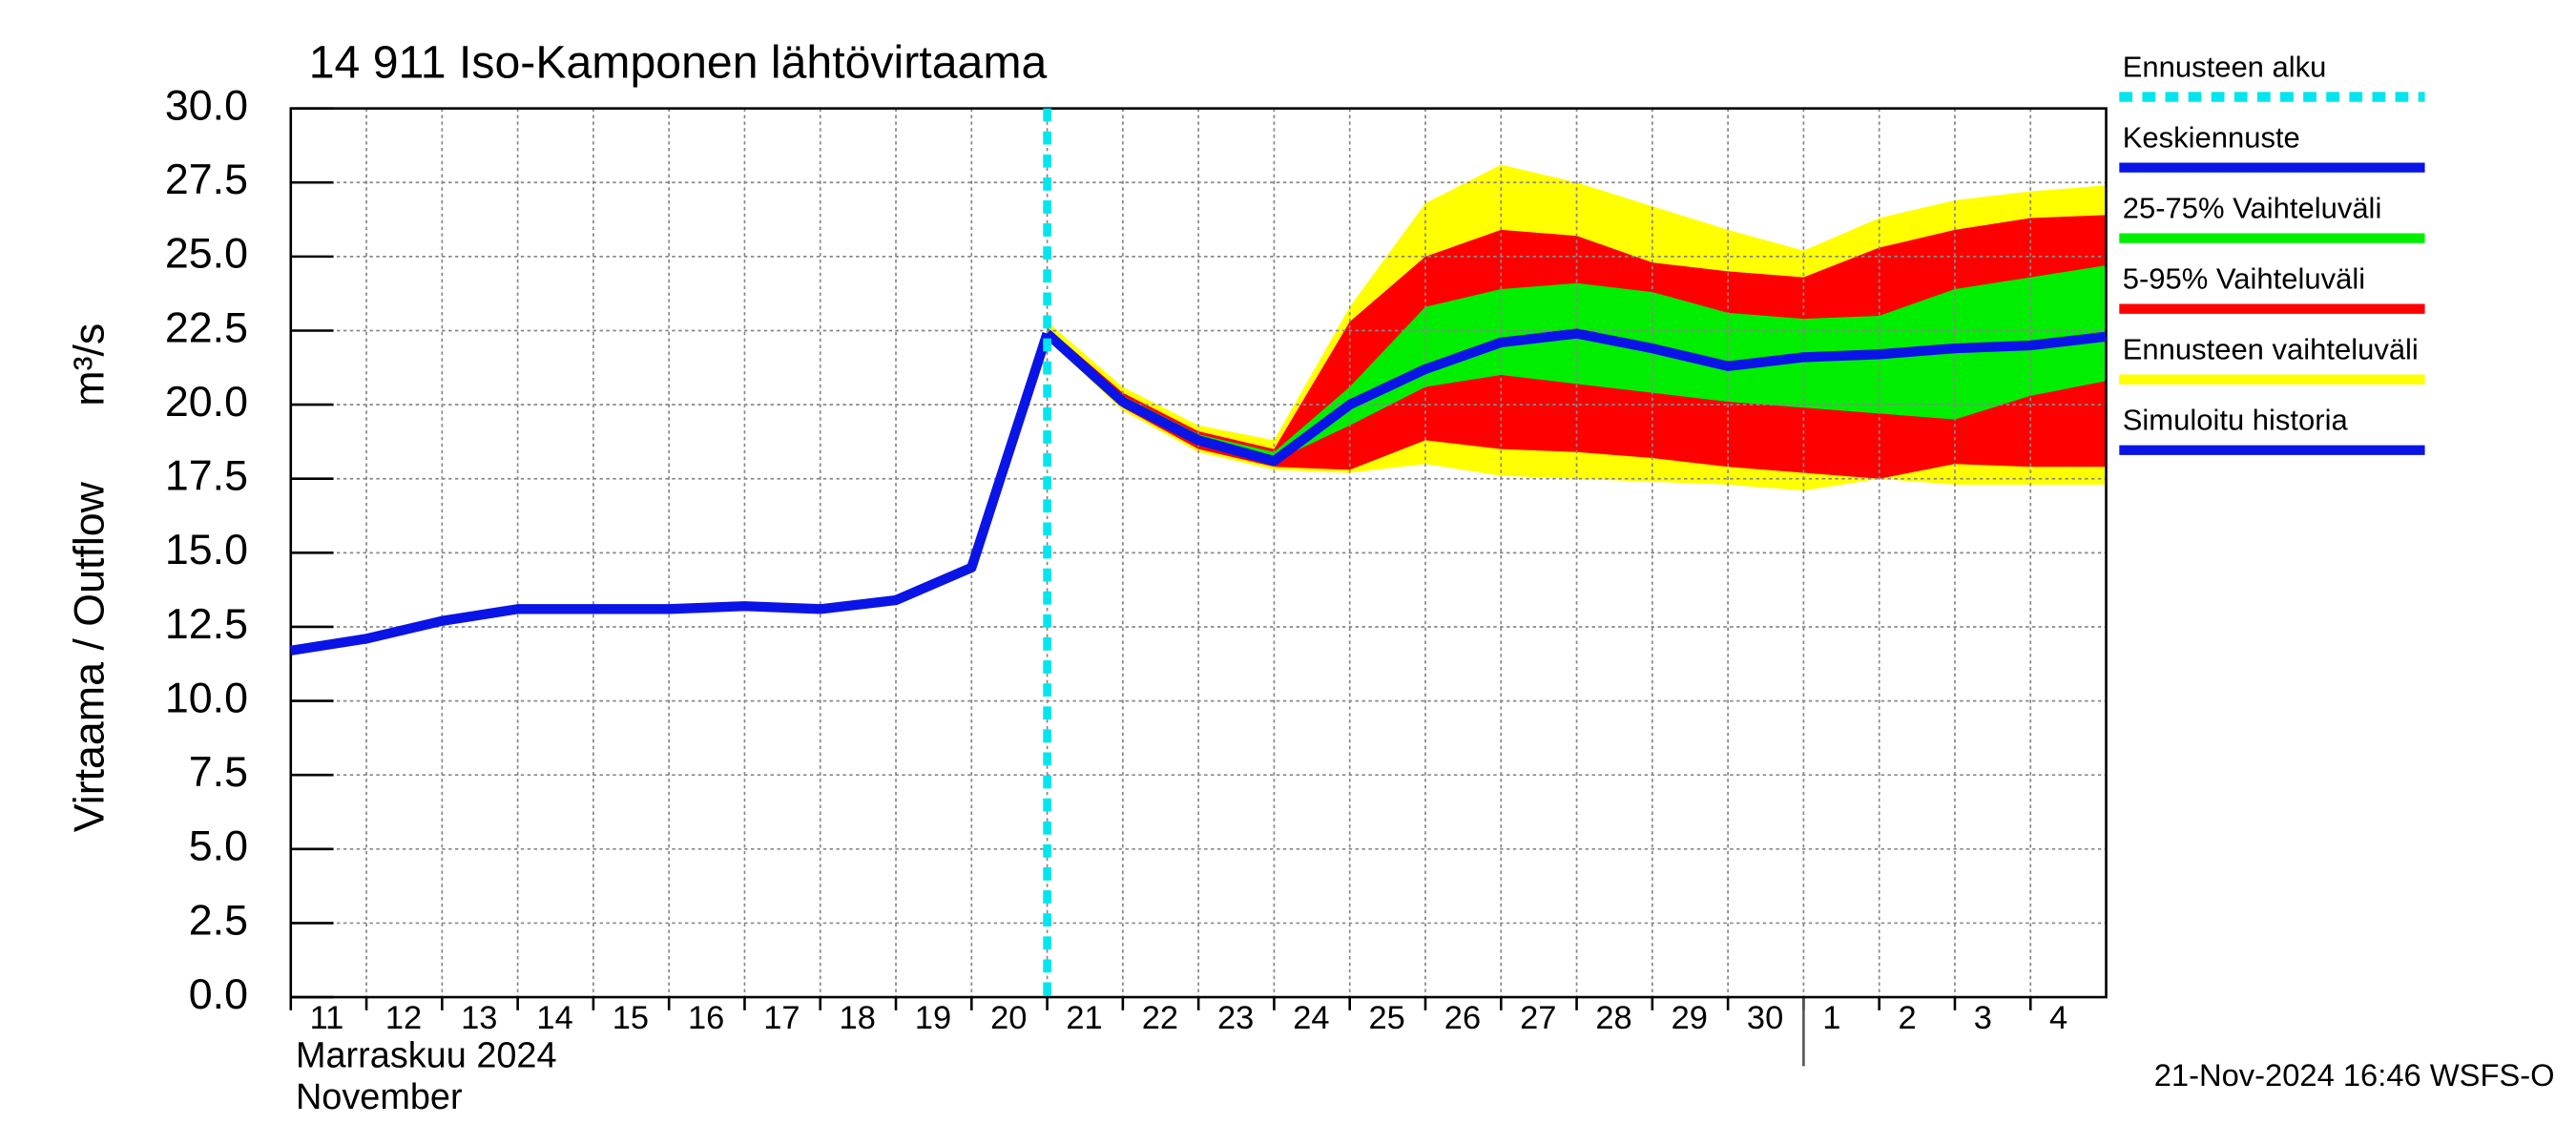 The image size is (2576, 1145). Describe the element at coordinates (218, 772) in the screenshot. I see `y-tick-label: 7.5` at that location.